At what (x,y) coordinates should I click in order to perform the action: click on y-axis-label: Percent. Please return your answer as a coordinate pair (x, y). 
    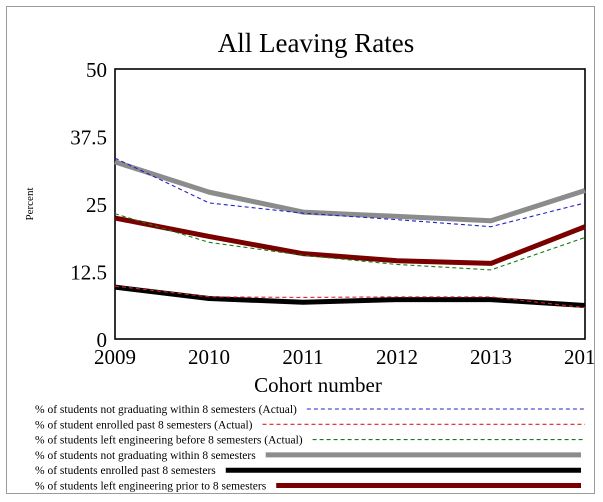
    Looking at the image, I should click on (30, 204).